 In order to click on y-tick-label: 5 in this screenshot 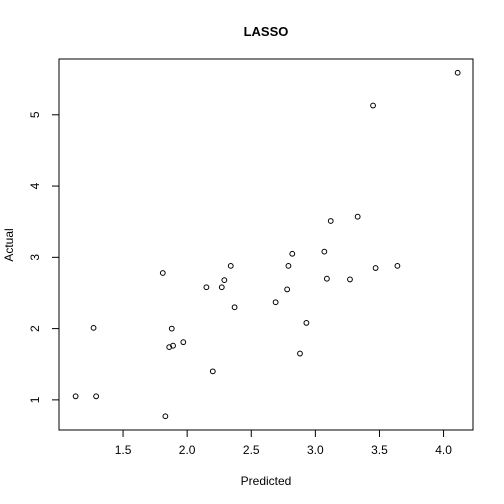, I will do `click(35, 114)`.